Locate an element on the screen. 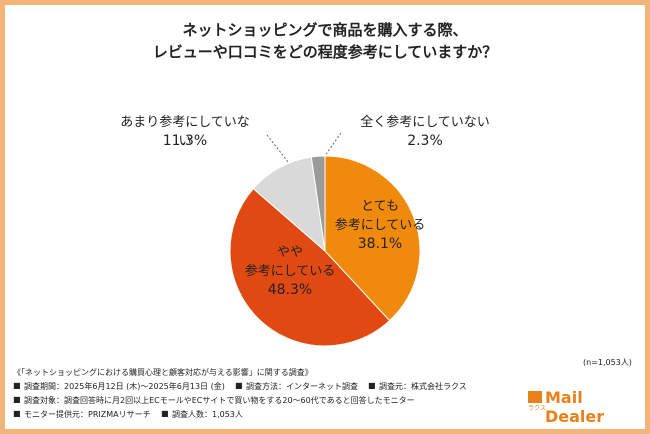 The height and width of the screenshot is (434, 650). value-label: 38.1% is located at coordinates (380, 244).